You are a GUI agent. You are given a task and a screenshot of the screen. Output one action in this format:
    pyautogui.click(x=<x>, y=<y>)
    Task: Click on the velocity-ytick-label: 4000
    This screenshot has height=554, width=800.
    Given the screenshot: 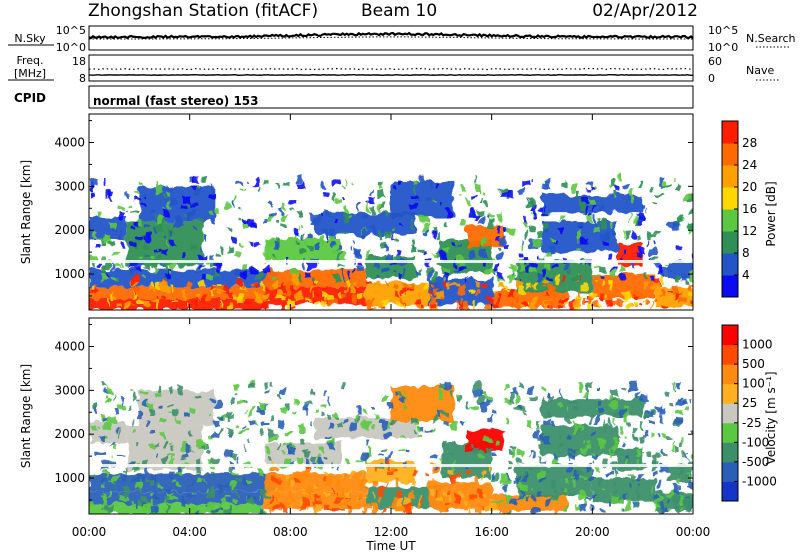 What is the action you would take?
    pyautogui.click(x=69, y=347)
    